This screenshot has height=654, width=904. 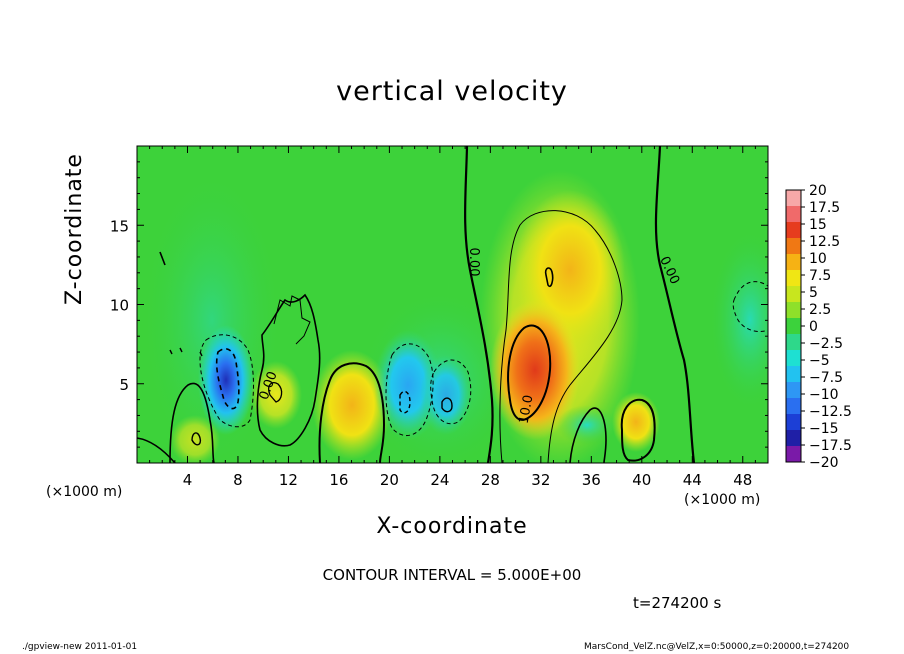 I want to click on contour-interval-text: CONTOUR INTERVAL = 5.000E+00, so click(x=452, y=575).